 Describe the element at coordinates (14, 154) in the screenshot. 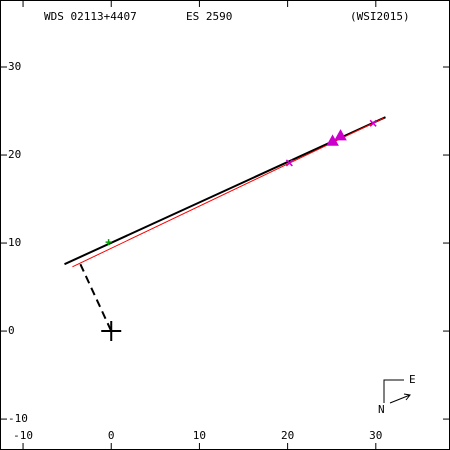

I see `y-tick-label: 20` at that location.